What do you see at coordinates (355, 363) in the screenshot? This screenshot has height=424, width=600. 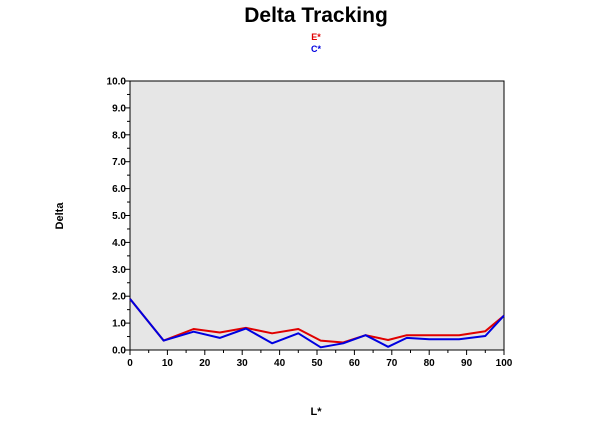 I see `x-tick-label: 60` at bounding box center [355, 363].